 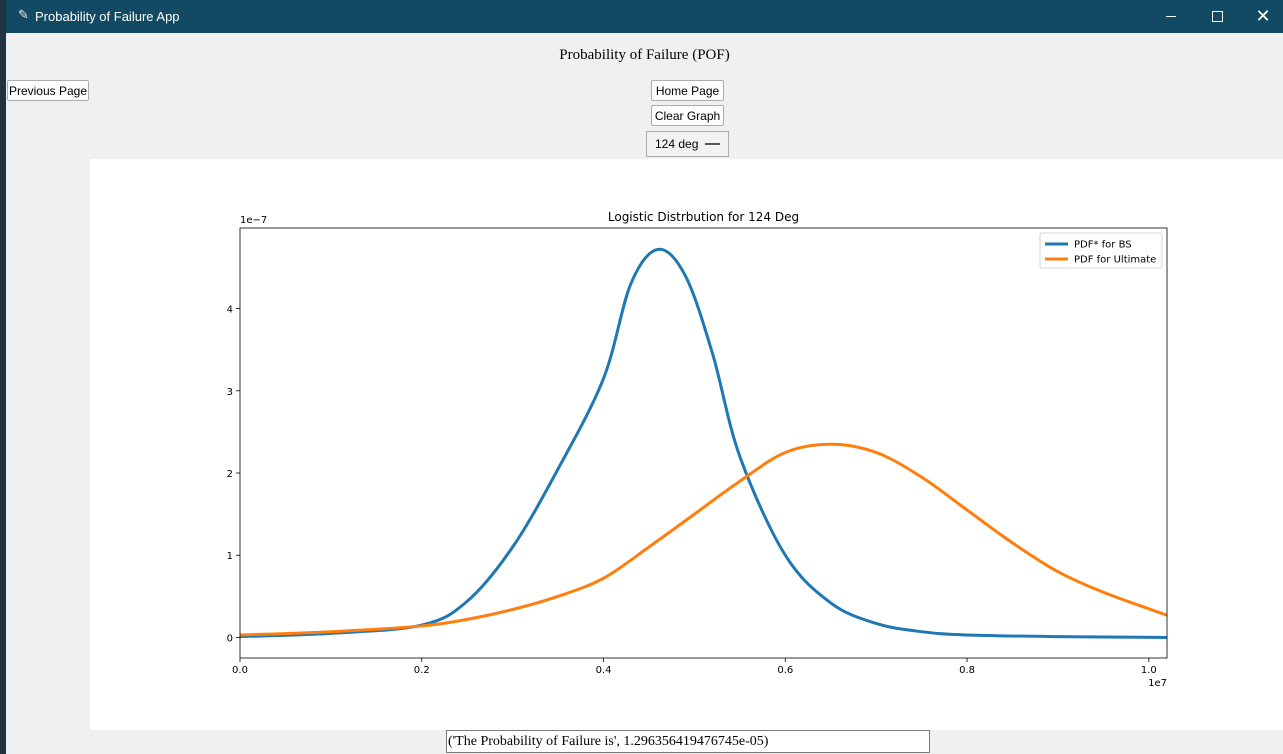 I want to click on clear-graph-button: Clear Graph, so click(x=687, y=115).